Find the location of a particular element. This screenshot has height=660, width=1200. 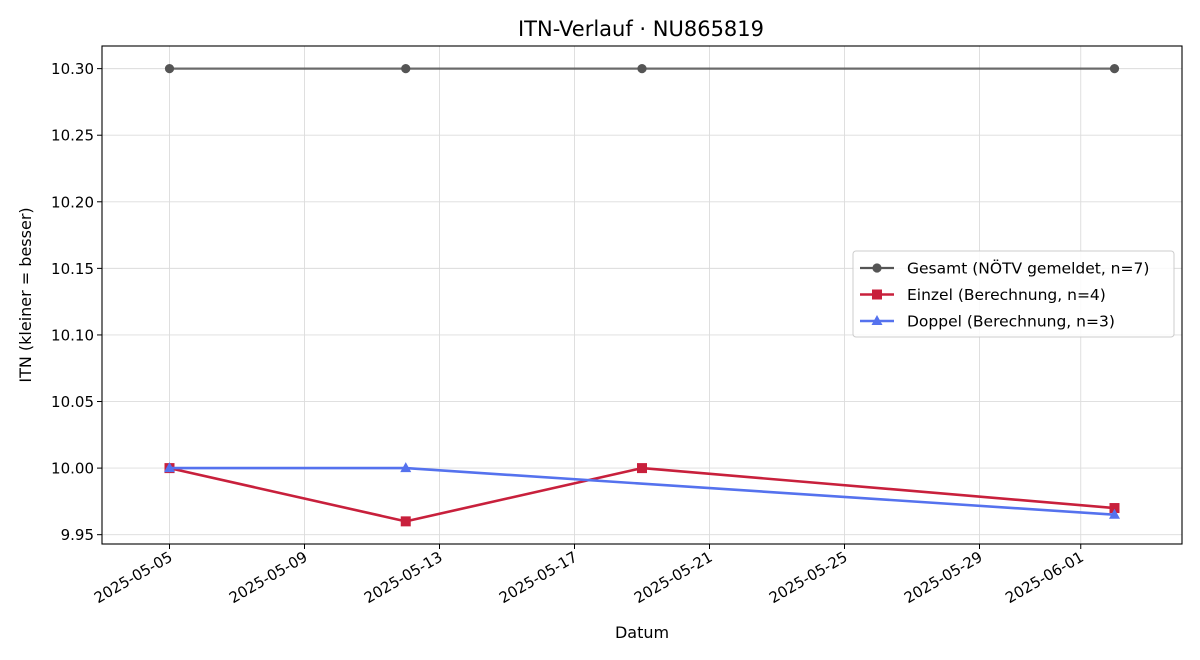

legend-item: Doppel (Berechnung, n=3) is located at coordinates (987, 322).